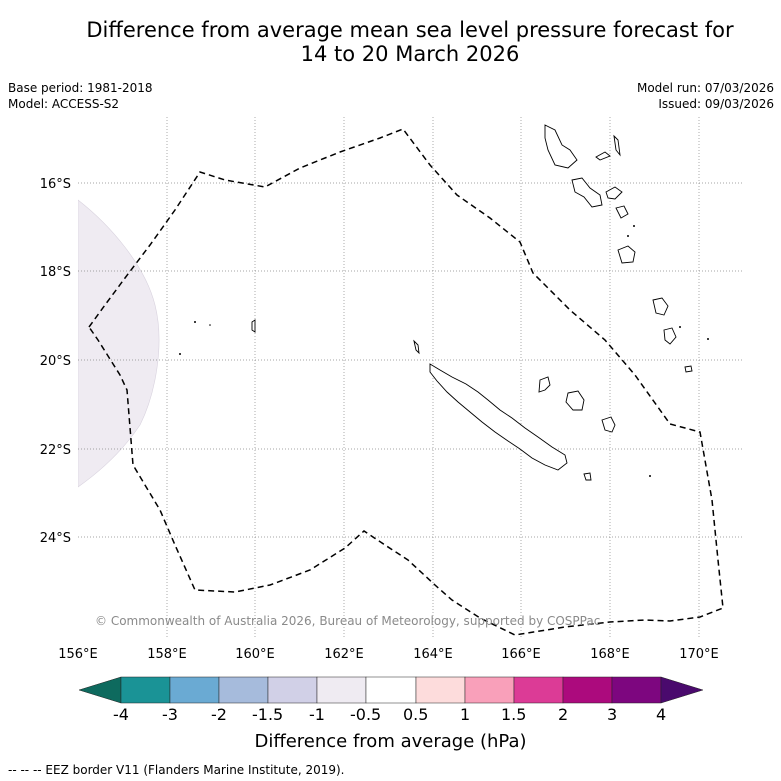  What do you see at coordinates (317, 714) in the screenshot?
I see `colorbar-tick-label: -1` at bounding box center [317, 714].